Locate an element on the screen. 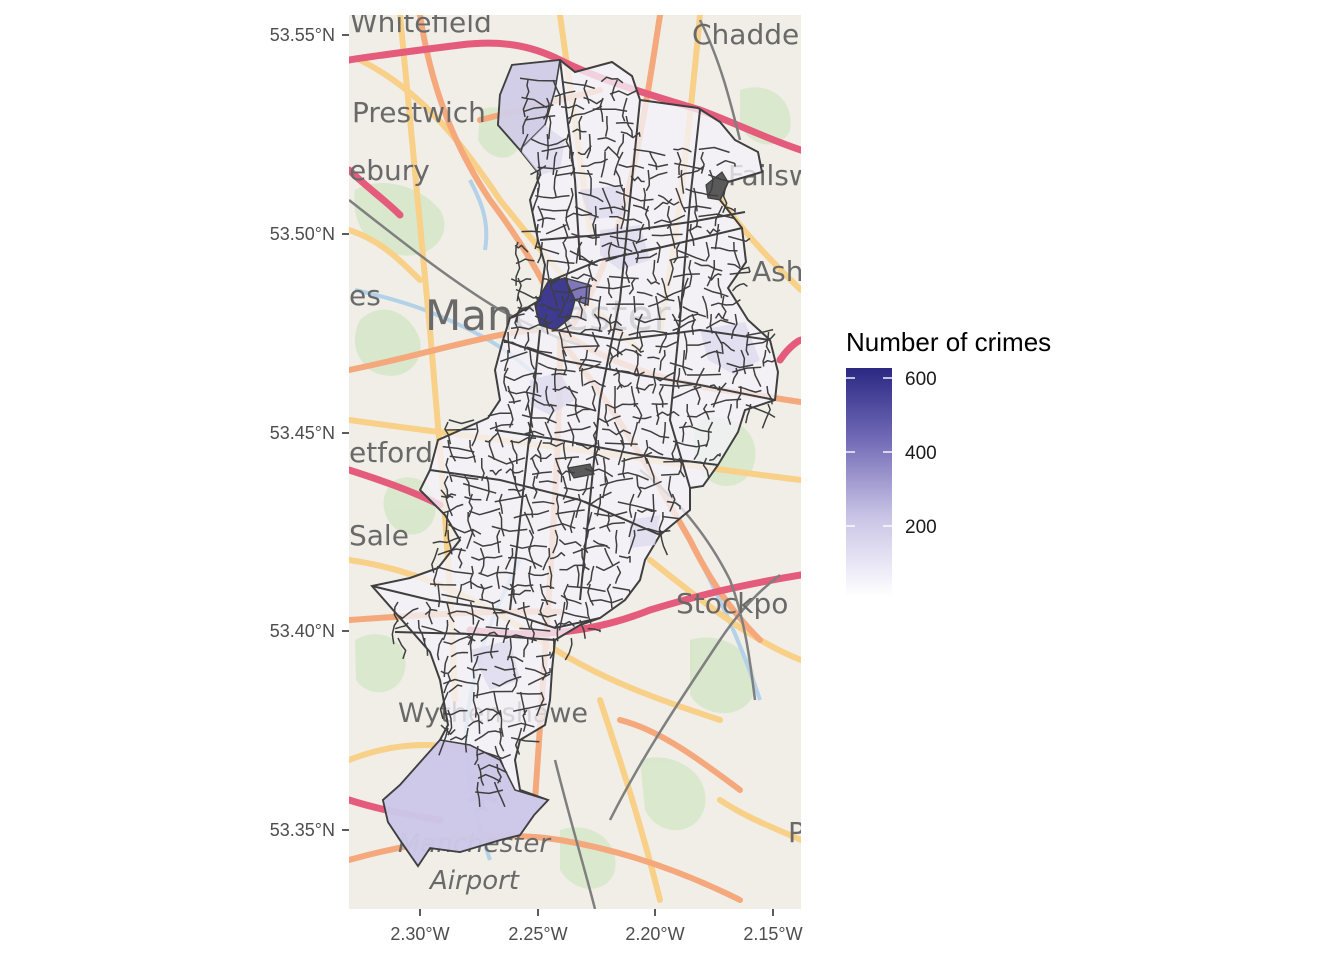 Image resolution: width=1344 pixels, height=960 pixels. y-tick-label: 53.50°N is located at coordinates (302, 234).